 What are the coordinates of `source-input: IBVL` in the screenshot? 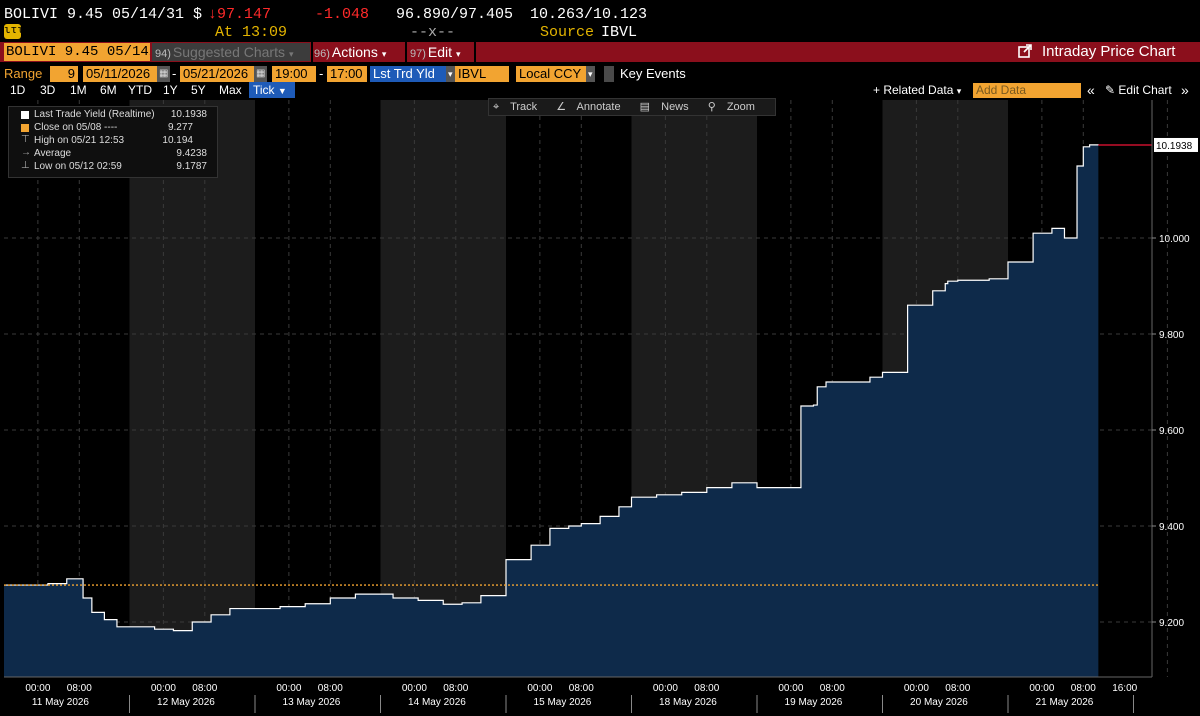 It's located at (482, 74).